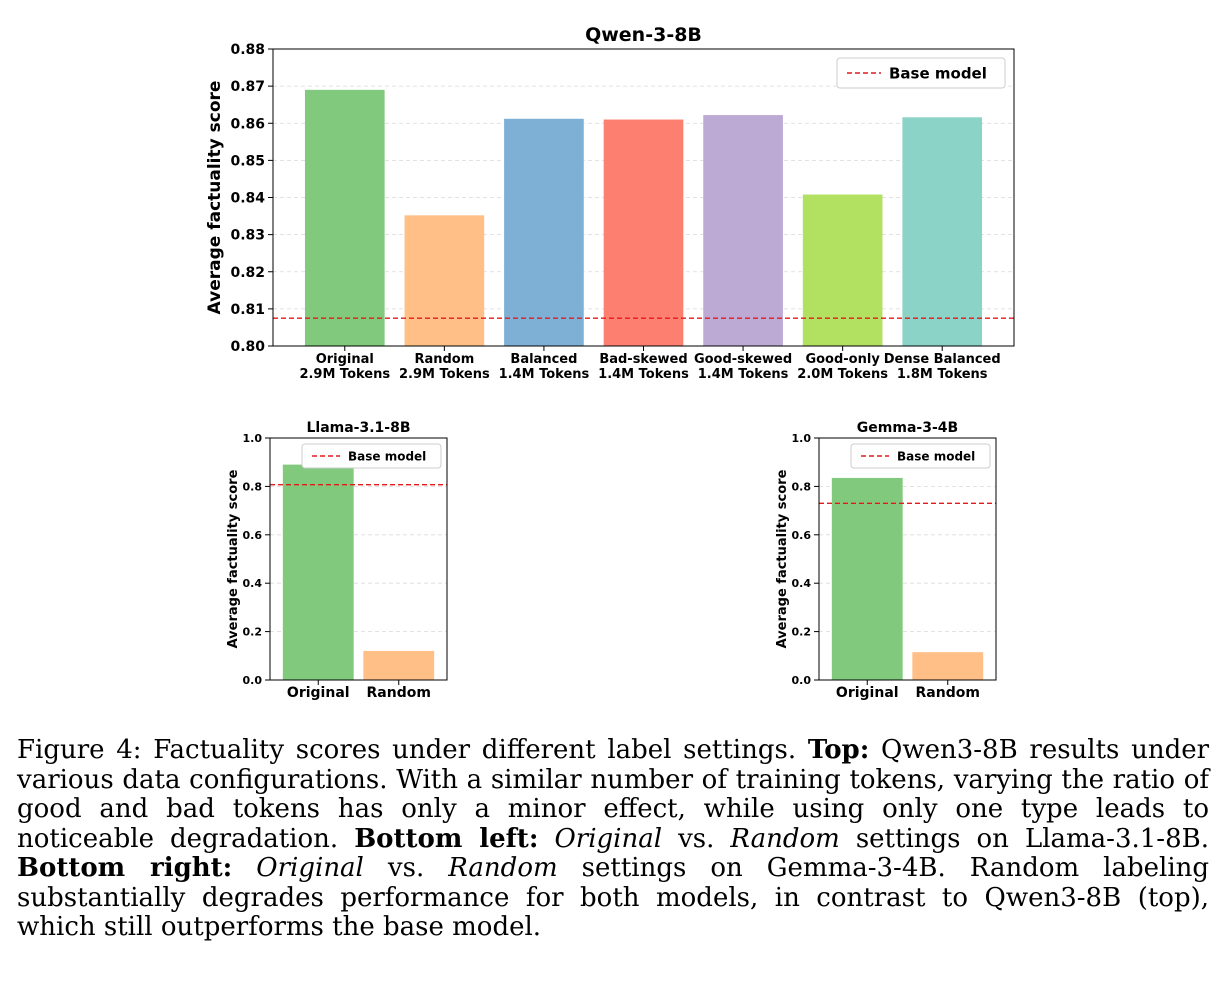 The width and height of the screenshot is (1224, 983). Describe the element at coordinates (1032, 838) in the screenshot. I see `caption-bottom-left-text: settings on Llama-3.1-8B.` at that location.